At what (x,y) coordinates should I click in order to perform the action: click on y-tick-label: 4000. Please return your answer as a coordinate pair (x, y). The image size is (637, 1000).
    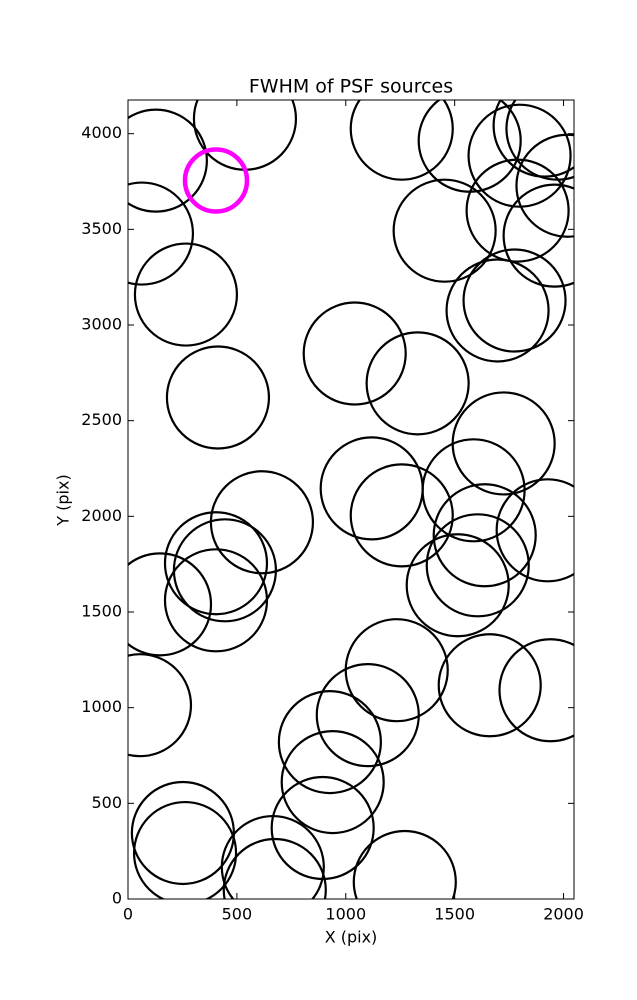
    Looking at the image, I should click on (101, 132).